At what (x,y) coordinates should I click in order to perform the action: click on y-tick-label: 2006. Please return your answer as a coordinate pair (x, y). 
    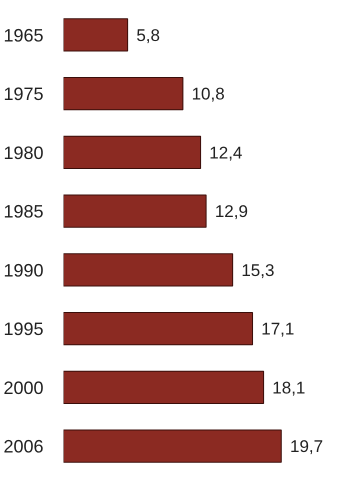
    Looking at the image, I should click on (23, 446).